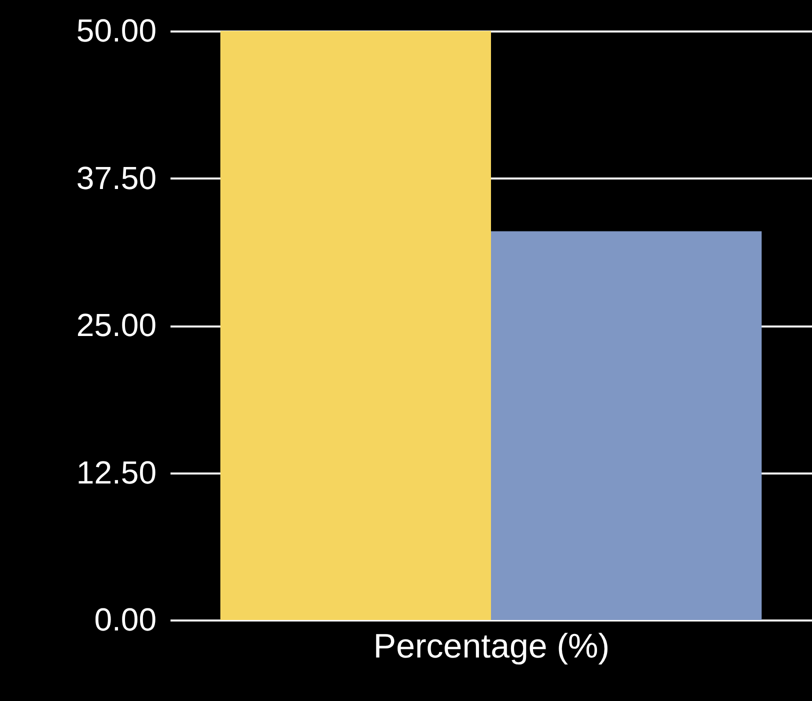 The width and height of the screenshot is (812, 701). What do you see at coordinates (116, 325) in the screenshot?
I see `y-tick-label: 25.00` at bounding box center [116, 325].